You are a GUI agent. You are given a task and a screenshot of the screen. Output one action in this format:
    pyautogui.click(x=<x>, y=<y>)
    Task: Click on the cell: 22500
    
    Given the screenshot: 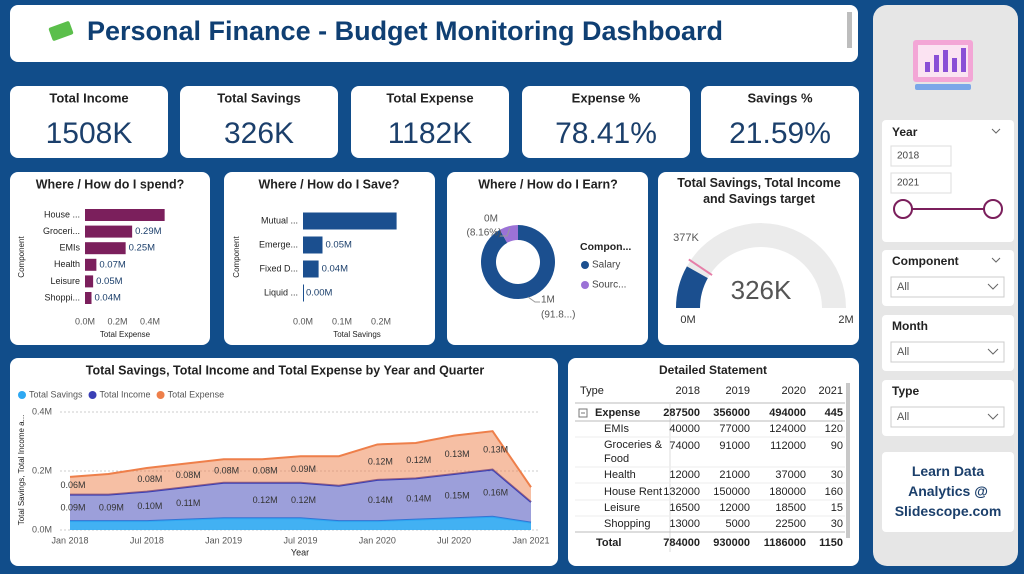 What is the action you would take?
    pyautogui.click(x=790, y=524)
    